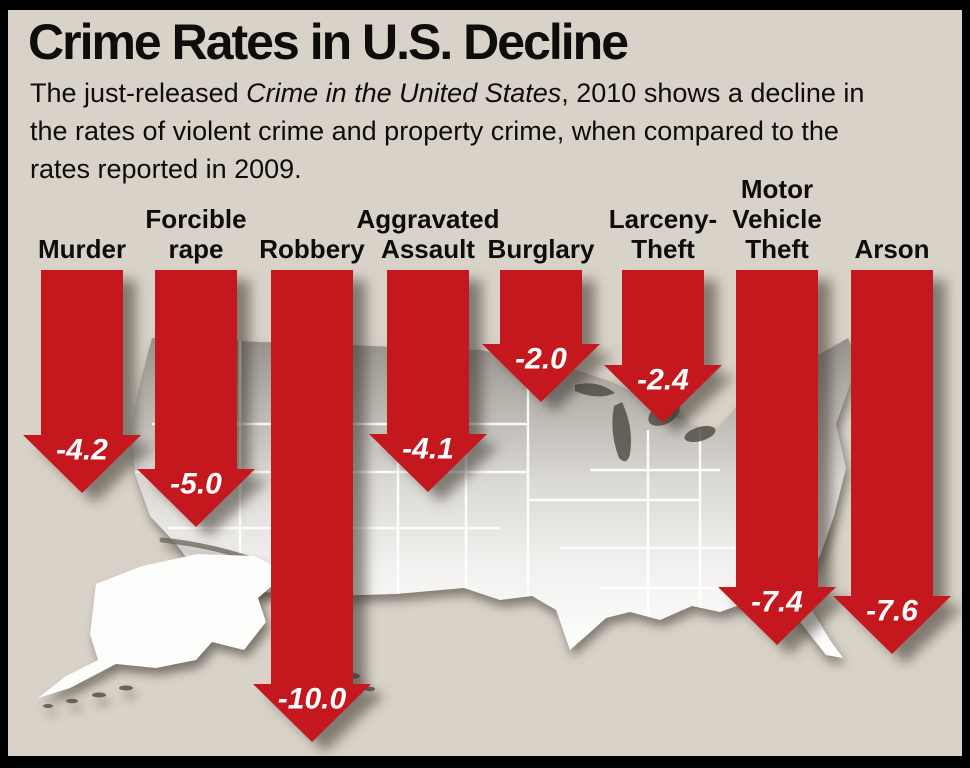  I want to click on category-label-robbery: Robbery, so click(311, 249).